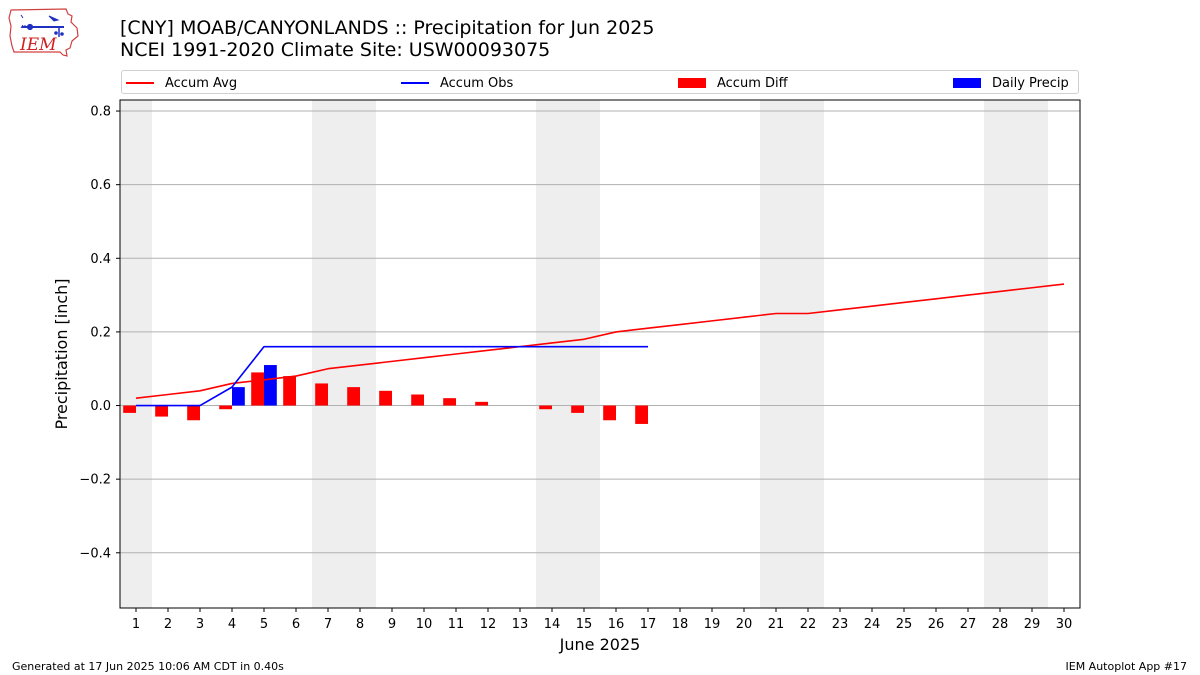 This screenshot has width=1200, height=675. I want to click on logo-text: IEM, so click(38, 45).